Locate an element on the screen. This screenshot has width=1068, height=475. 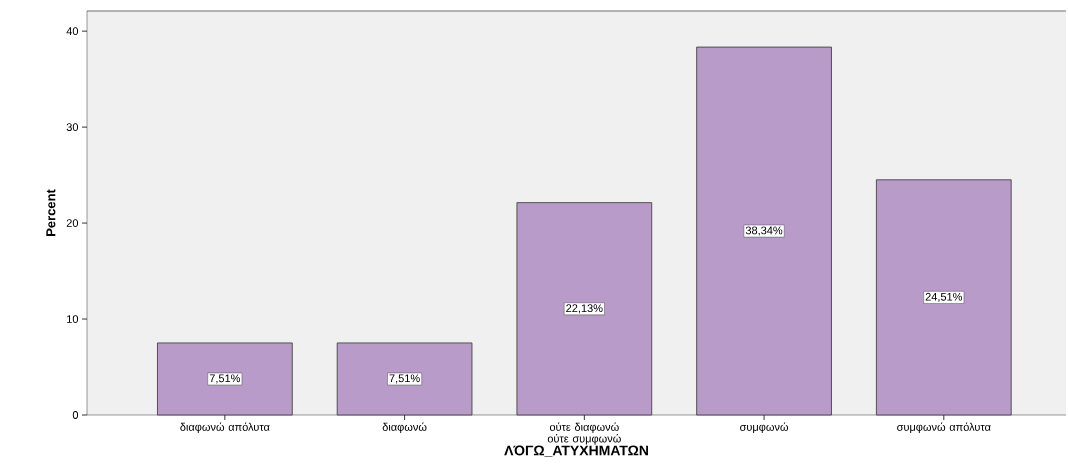
x-tick-label: διαφωνώ απόλυτα is located at coordinates (225, 428).